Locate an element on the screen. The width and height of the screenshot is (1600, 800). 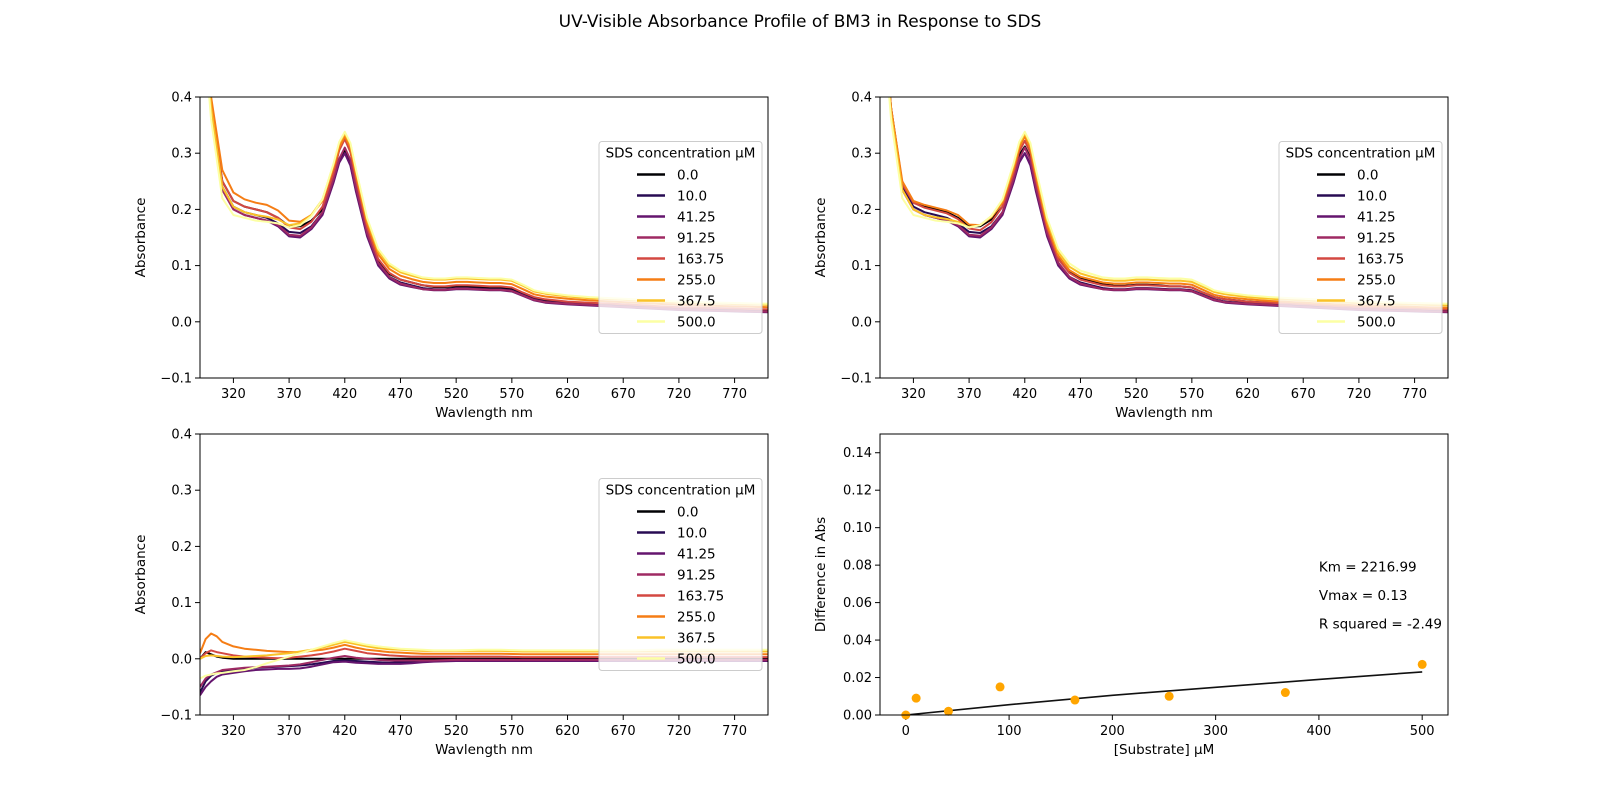
x-tick-label: 200 is located at coordinates (1112, 731).